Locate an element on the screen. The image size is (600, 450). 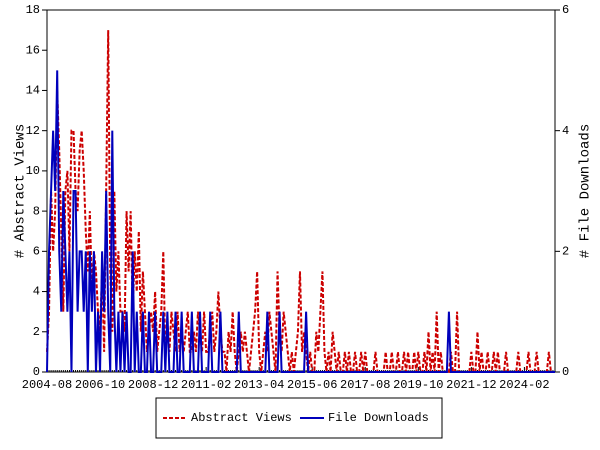
y2-tick-label: 4 is located at coordinates (565, 131).